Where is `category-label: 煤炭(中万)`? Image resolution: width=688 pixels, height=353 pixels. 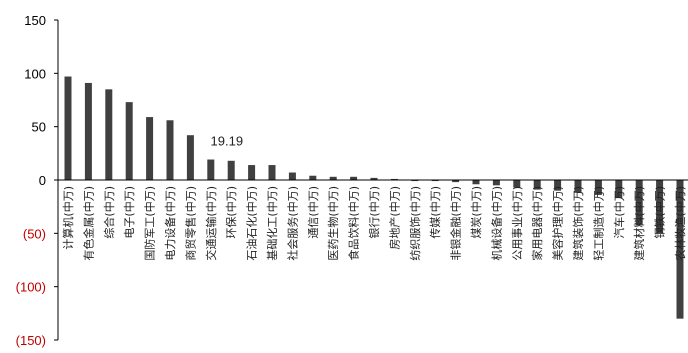
category-label: 煤炭(中万) is located at coordinates (476, 212).